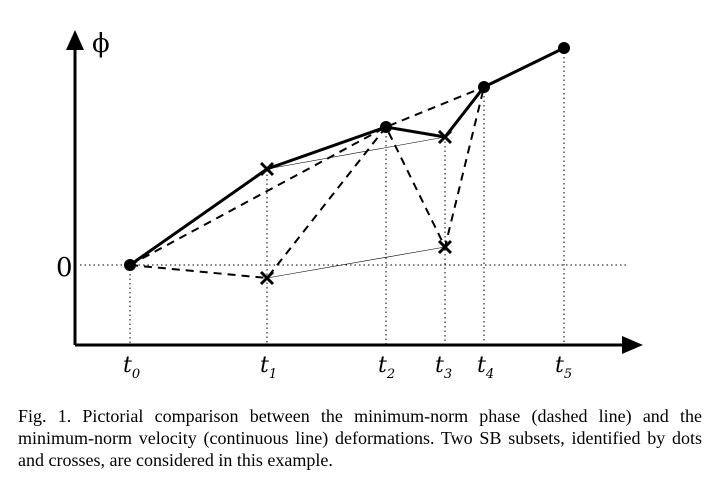 The height and width of the screenshot is (495, 714). What do you see at coordinates (101, 44) in the screenshot?
I see `y-axis-label: ϕ` at bounding box center [101, 44].